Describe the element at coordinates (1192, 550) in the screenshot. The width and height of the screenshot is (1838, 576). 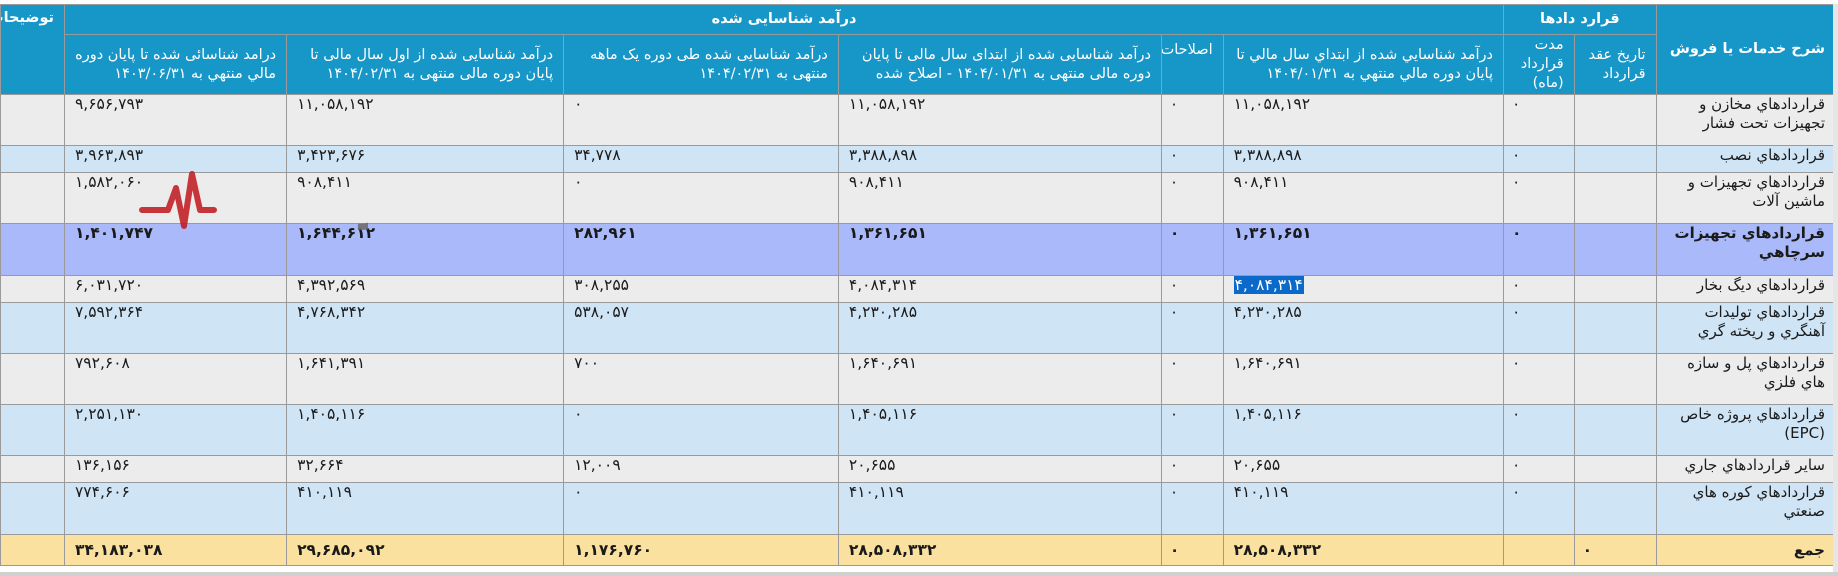
I see `total-adjustments: ۰` at that location.